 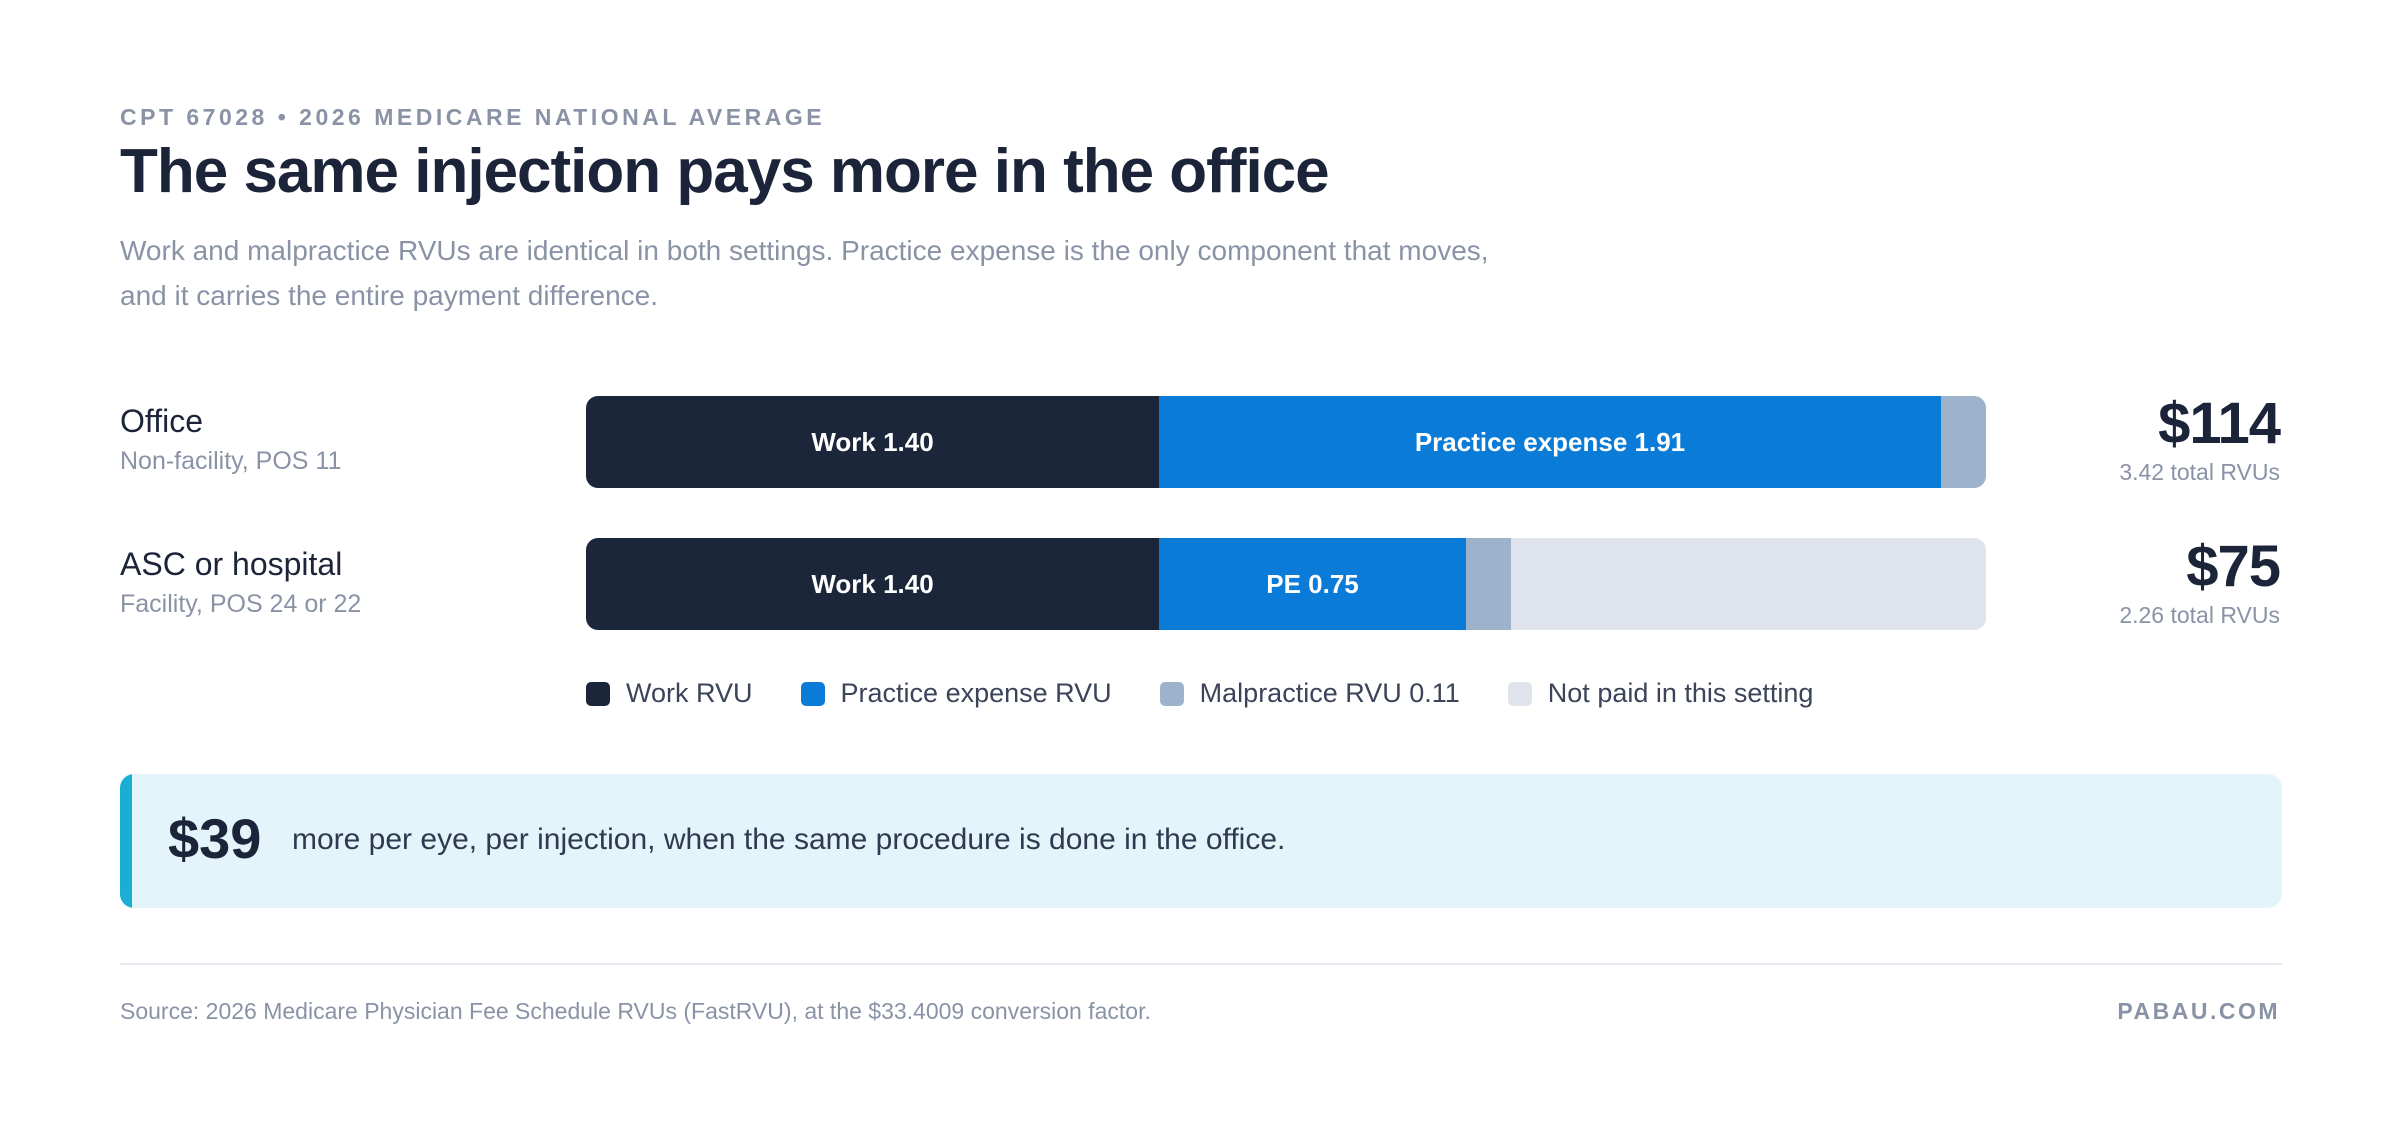 I want to click on category-subtitle: Non-facility, POS 11, so click(x=231, y=461).